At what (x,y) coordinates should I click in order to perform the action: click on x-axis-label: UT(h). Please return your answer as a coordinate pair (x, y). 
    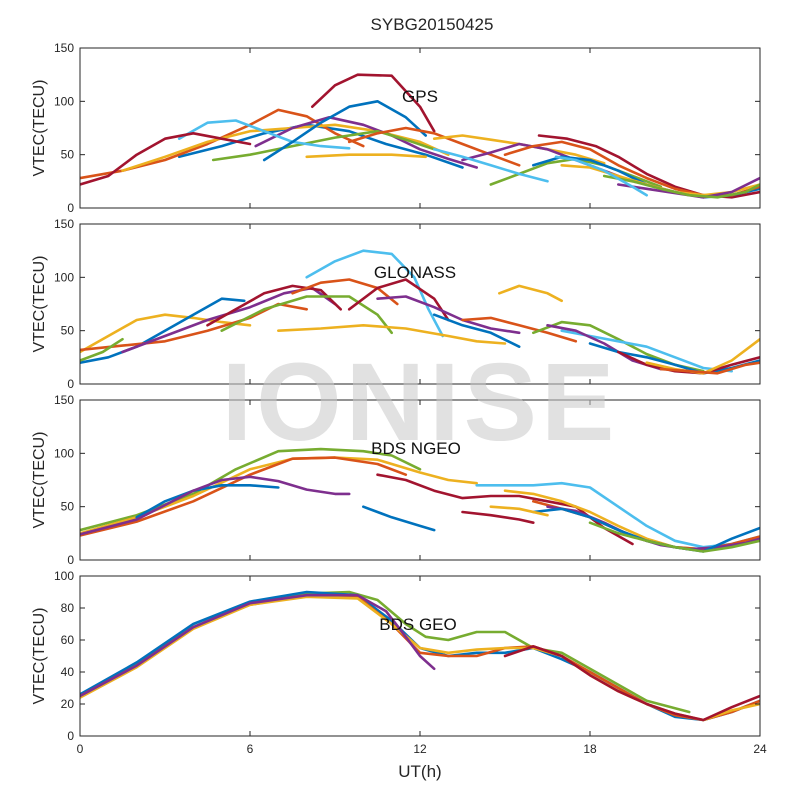
    Looking at the image, I should click on (419, 771).